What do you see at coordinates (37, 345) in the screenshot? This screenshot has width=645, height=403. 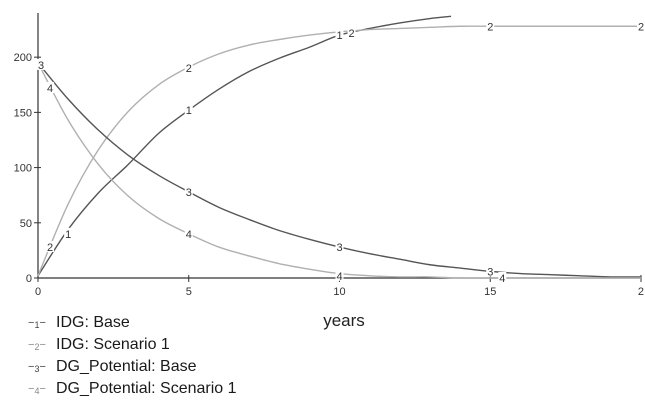 I see `legend-swatch: −2−` at bounding box center [37, 345].